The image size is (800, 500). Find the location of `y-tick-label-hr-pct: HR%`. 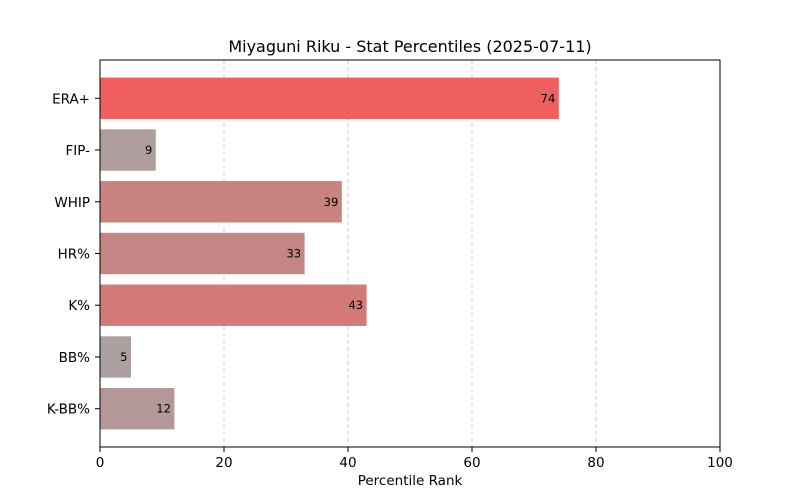

y-tick-label-hr-pct: HR% is located at coordinates (74, 255).